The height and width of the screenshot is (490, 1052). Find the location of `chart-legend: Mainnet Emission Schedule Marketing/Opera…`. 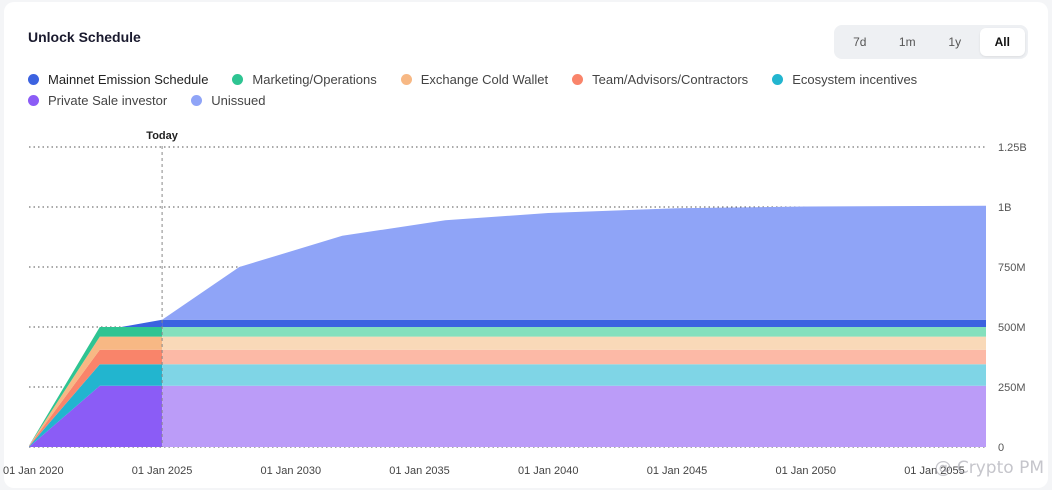

chart-legend: Mainnet Emission Schedule Marketing/Opera… is located at coordinates (508, 90).